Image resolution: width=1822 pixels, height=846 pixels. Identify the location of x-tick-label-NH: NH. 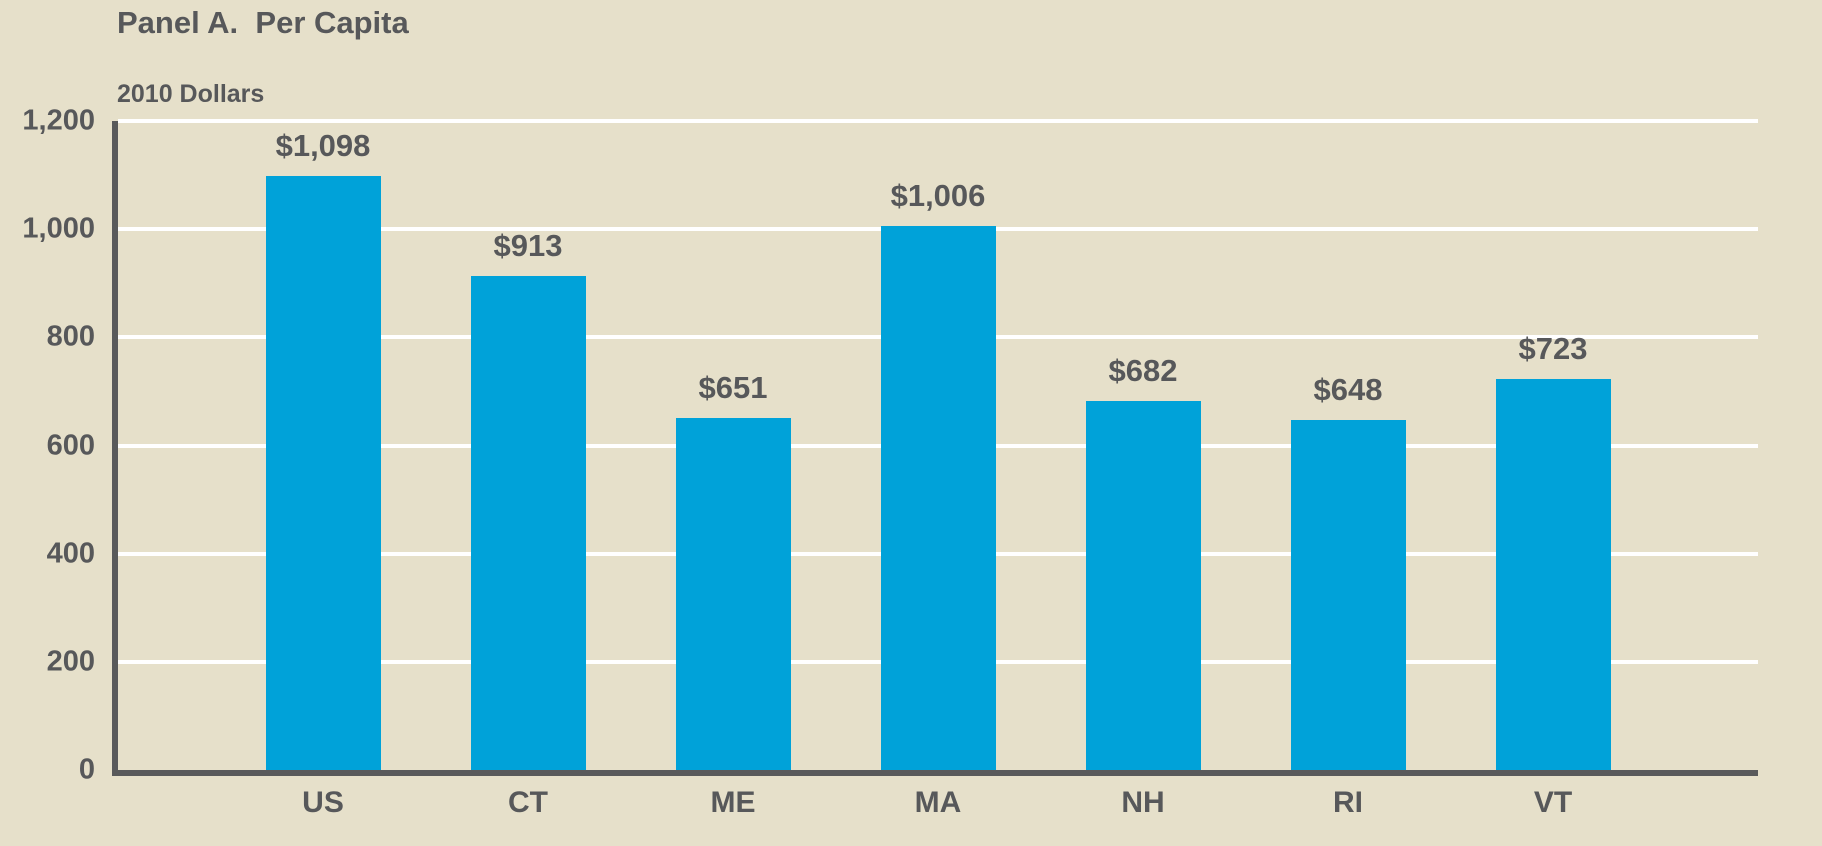
(1143, 802).